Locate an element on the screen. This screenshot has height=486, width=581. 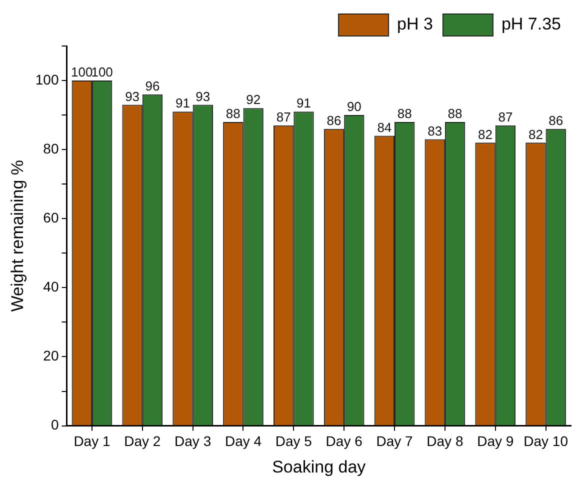
x-tick-label: Day 7 is located at coordinates (395, 441).